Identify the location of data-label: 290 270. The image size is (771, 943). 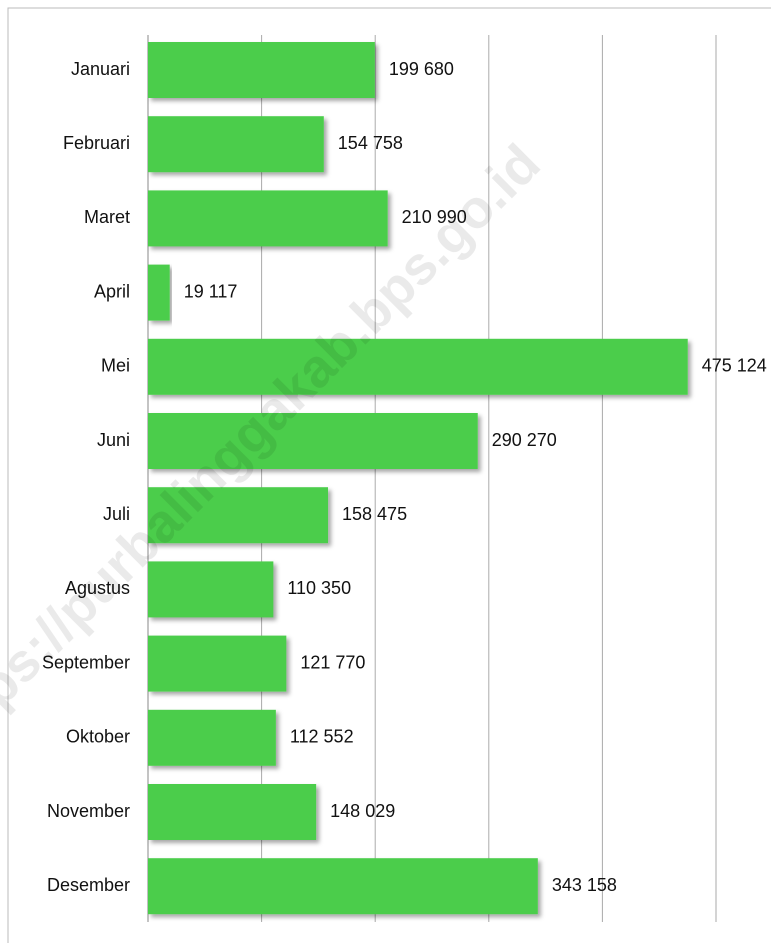
(524, 440).